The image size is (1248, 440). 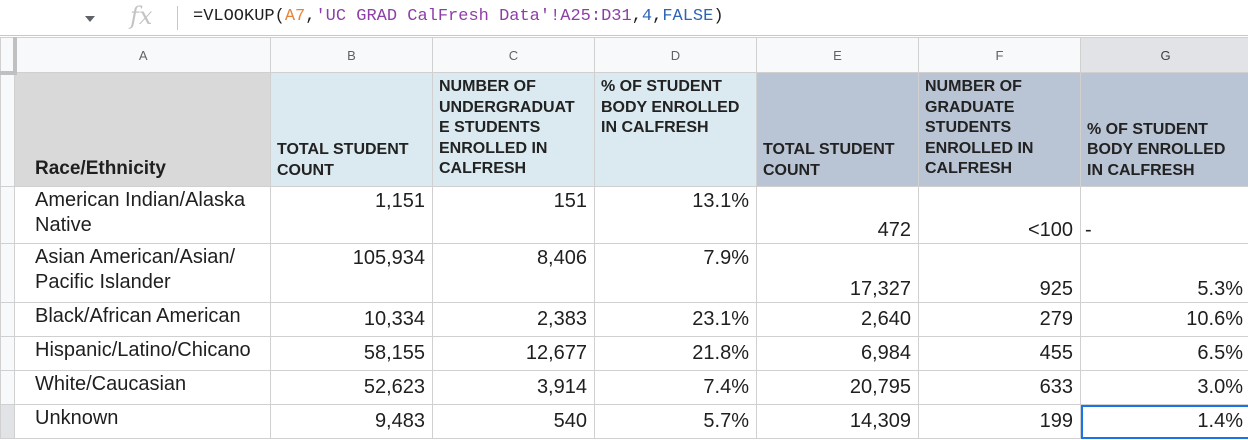 I want to click on cell-grad-enrolled: 925, so click(x=999, y=273).